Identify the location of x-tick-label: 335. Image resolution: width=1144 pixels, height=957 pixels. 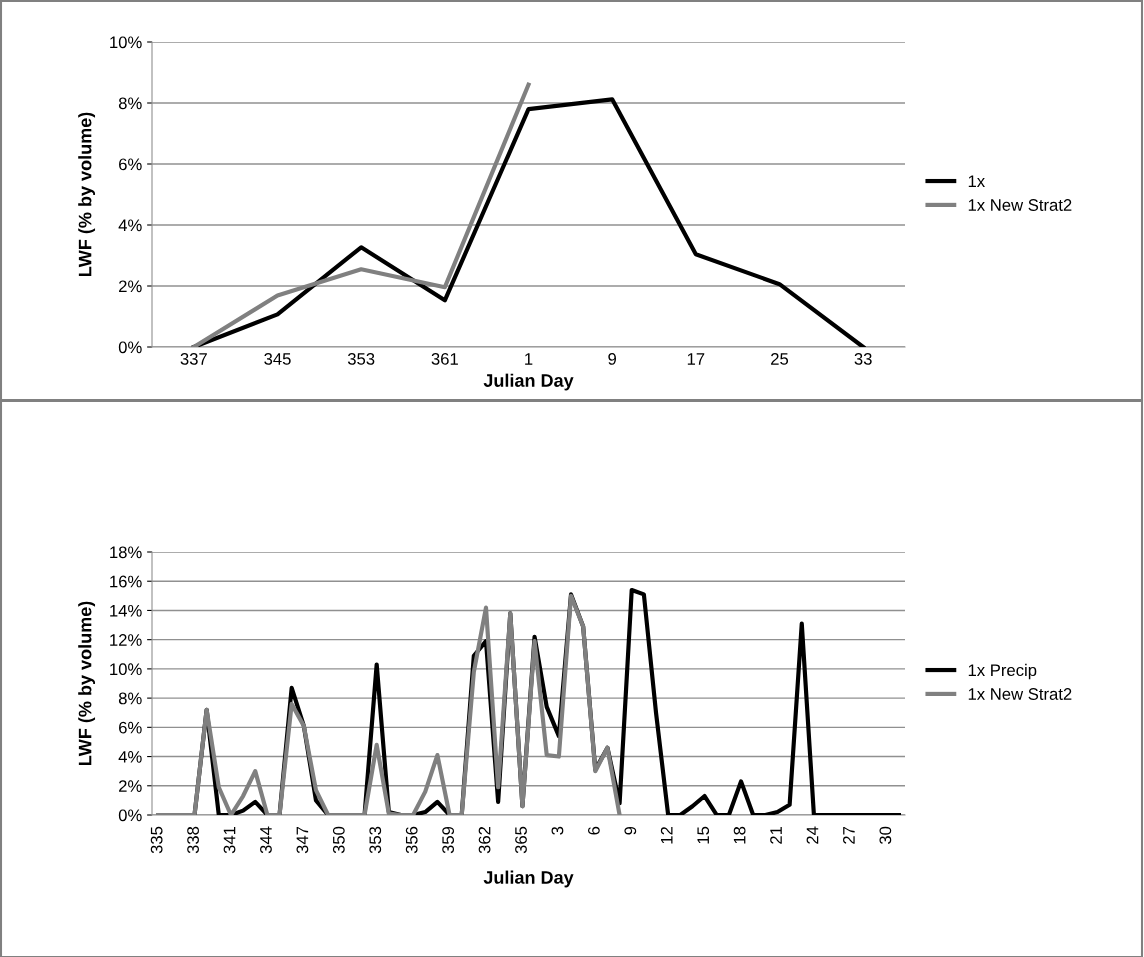
(156, 840).